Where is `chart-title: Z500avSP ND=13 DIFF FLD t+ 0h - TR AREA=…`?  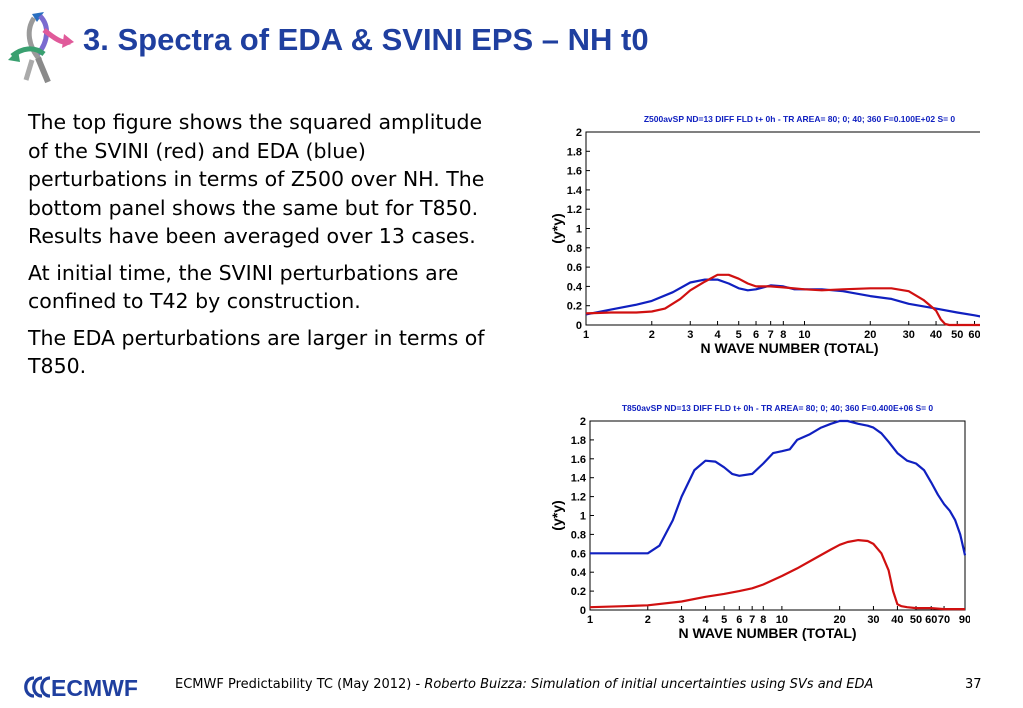 chart-title: Z500avSP ND=13 DIFF FLD t+ 0h - TR AREA=… is located at coordinates (800, 119).